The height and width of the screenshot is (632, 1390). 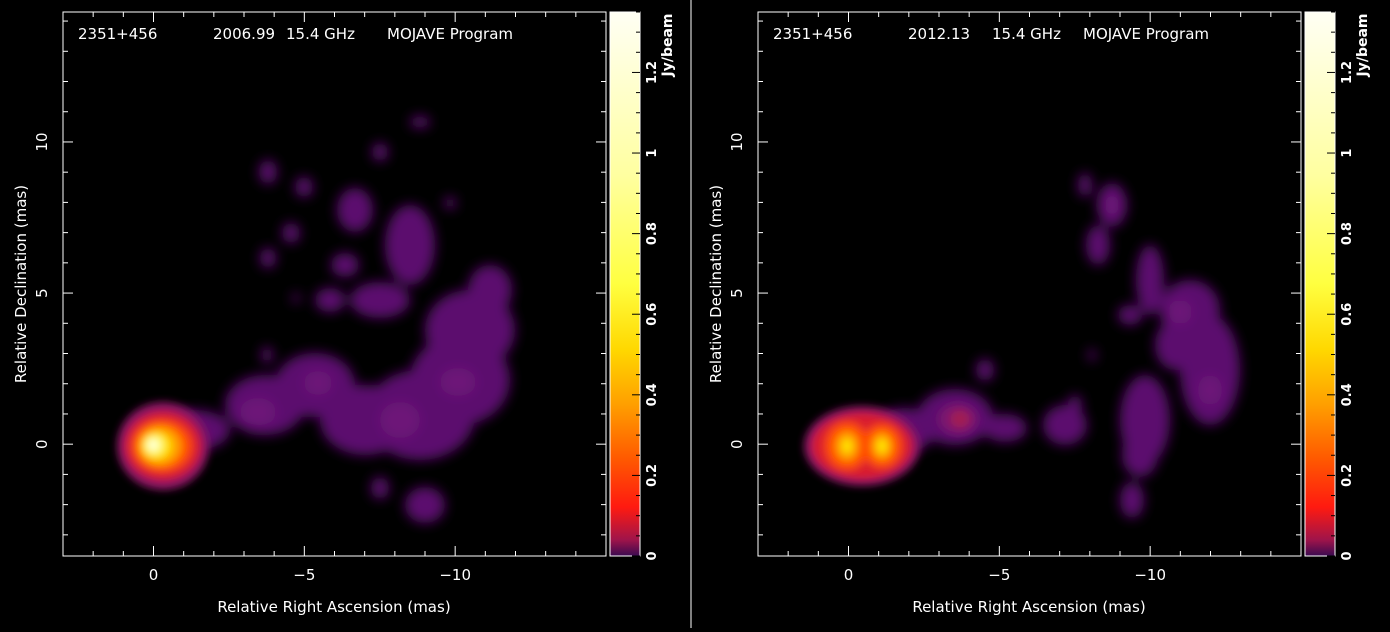 What do you see at coordinates (1146, 34) in the screenshot?
I see `header-program-right: MOJAVE Program` at bounding box center [1146, 34].